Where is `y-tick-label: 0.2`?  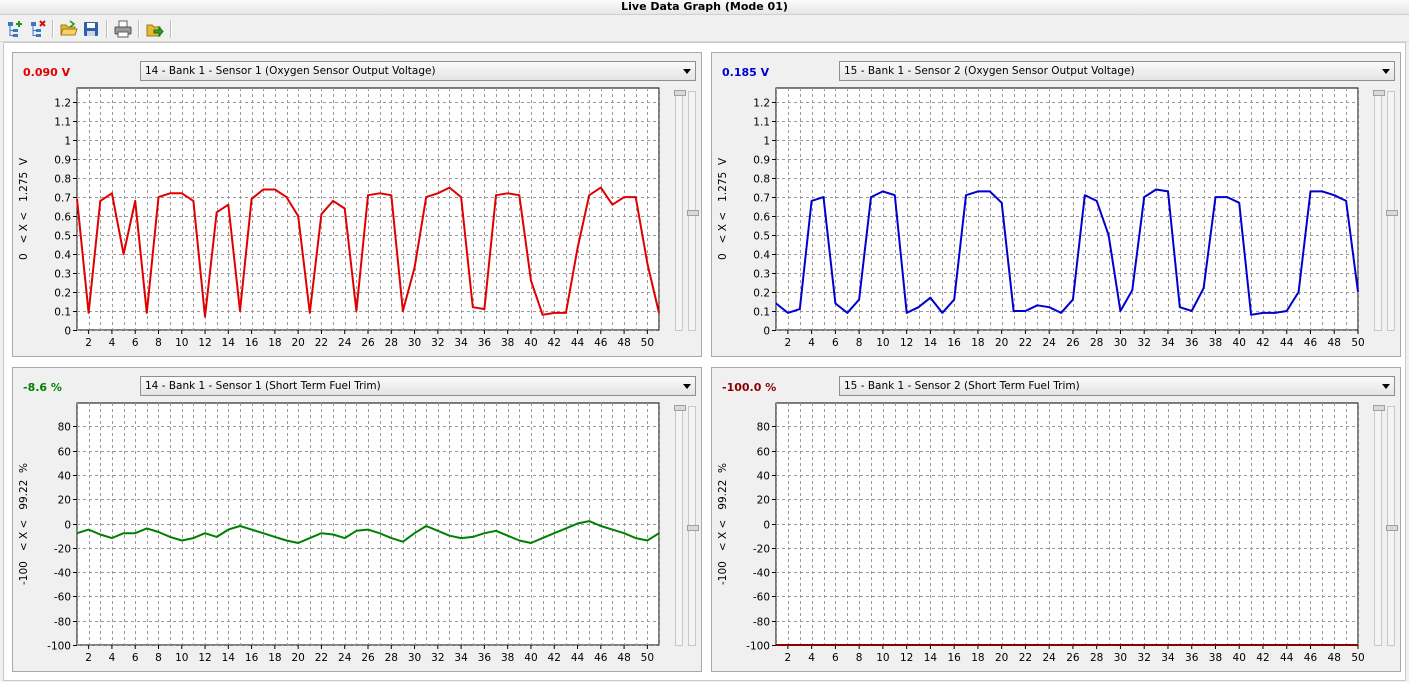 y-tick-label: 0.2 is located at coordinates (761, 294).